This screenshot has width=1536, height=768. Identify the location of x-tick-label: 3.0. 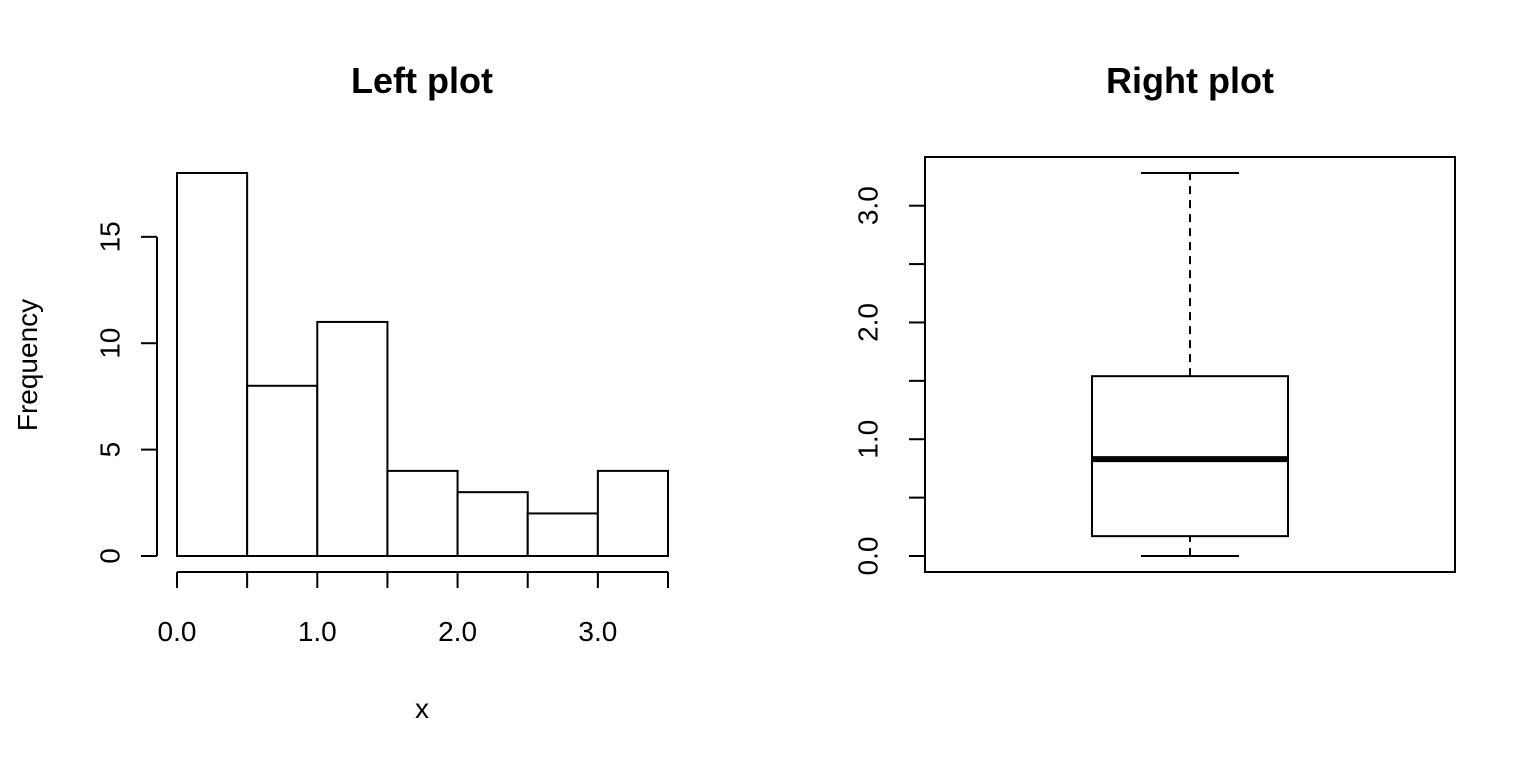
(597, 631).